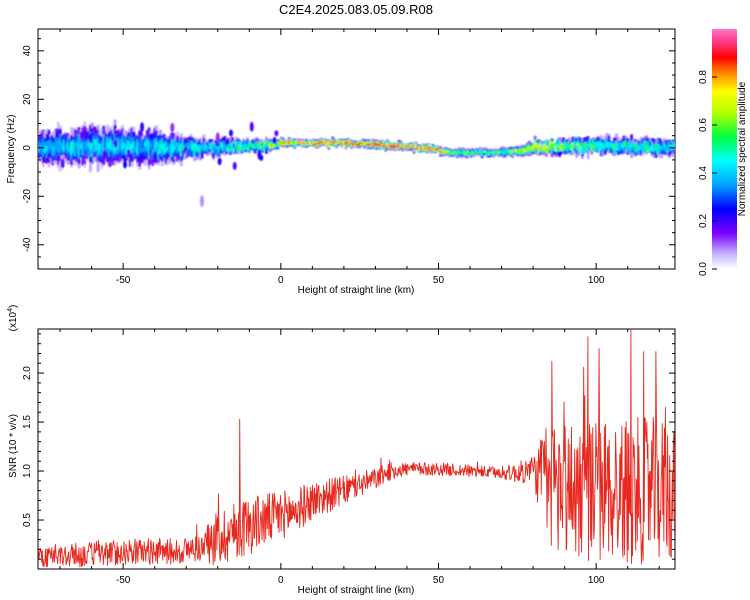 Image resolution: width=750 pixels, height=600 pixels. Describe the element at coordinates (13, 318) in the screenshot. I see `snr-scale-label: (x104)` at that location.